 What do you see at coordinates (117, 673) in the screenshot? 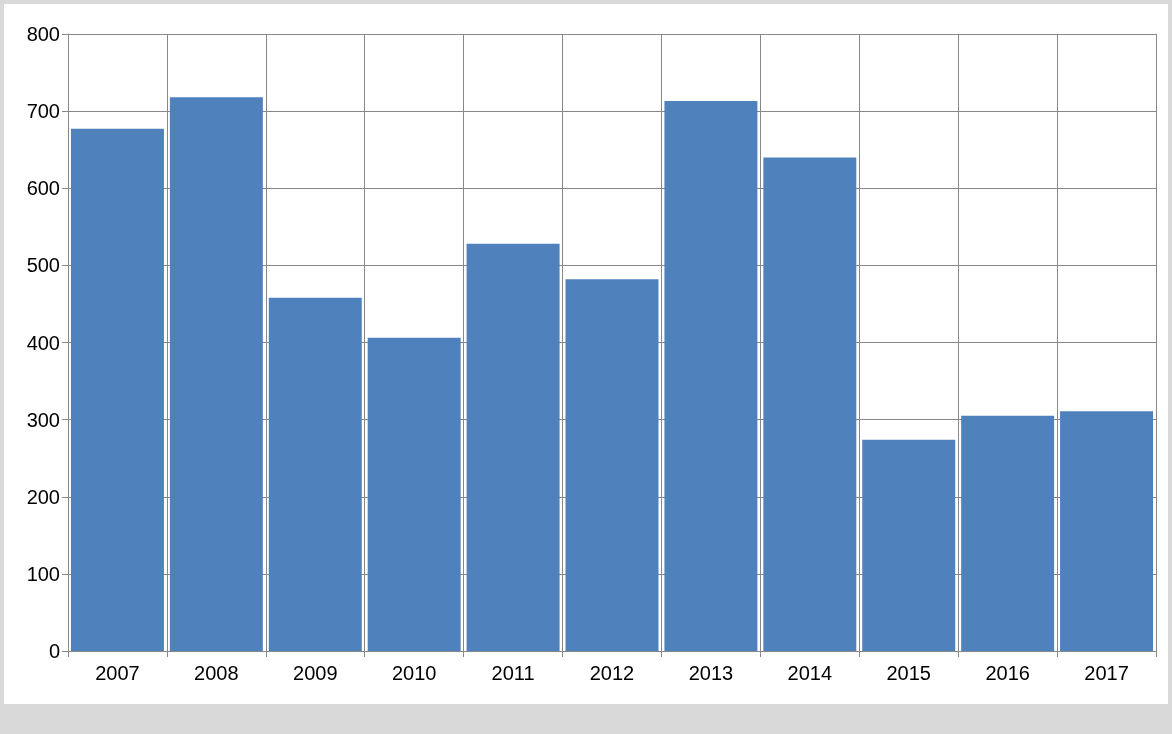
I see `x-tick-label: 2007` at bounding box center [117, 673].